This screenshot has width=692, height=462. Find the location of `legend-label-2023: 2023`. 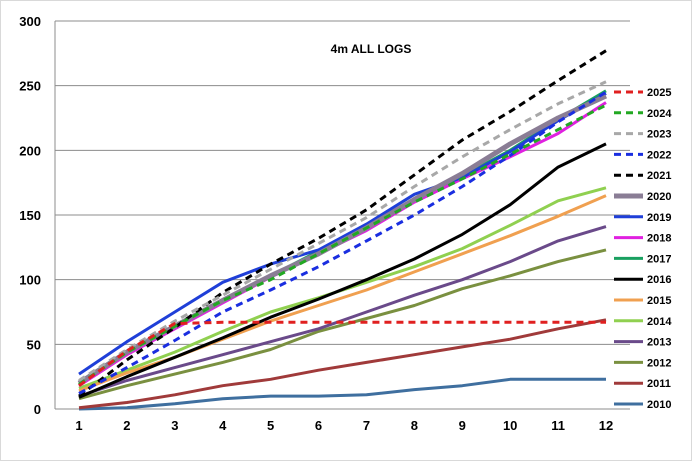

legend-label-2023: 2023 is located at coordinates (659, 135).